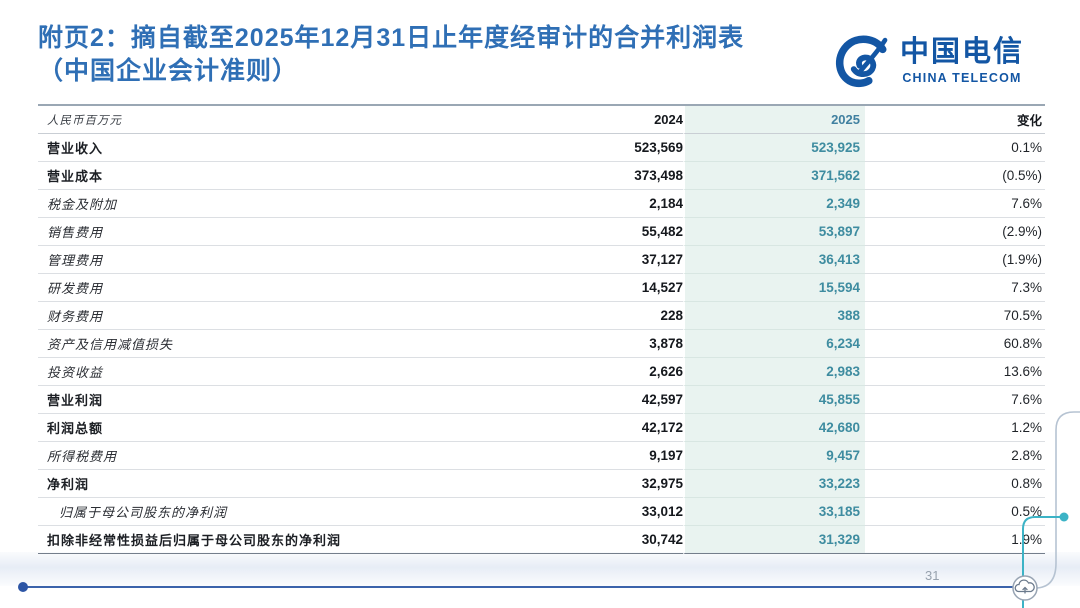 Image resolution: width=1080 pixels, height=608 pixels. What do you see at coordinates (280, 344) in the screenshot?
I see `row-label: 资产及信用减值损失` at bounding box center [280, 344].